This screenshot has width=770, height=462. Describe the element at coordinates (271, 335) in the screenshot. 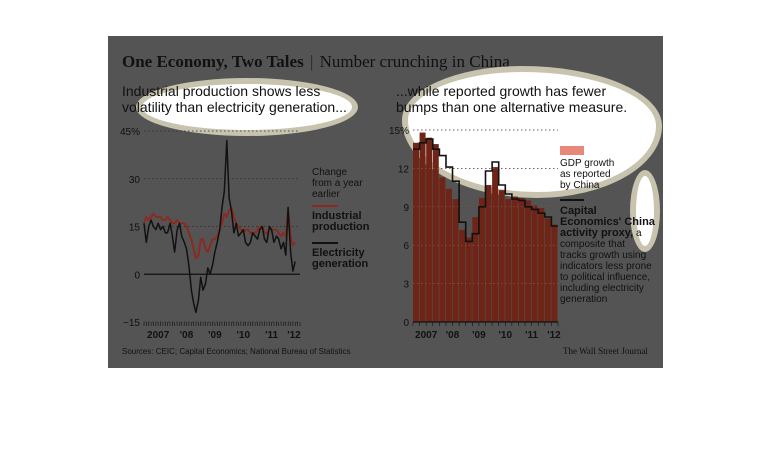

I see `left-x-tick: '11` at that location.